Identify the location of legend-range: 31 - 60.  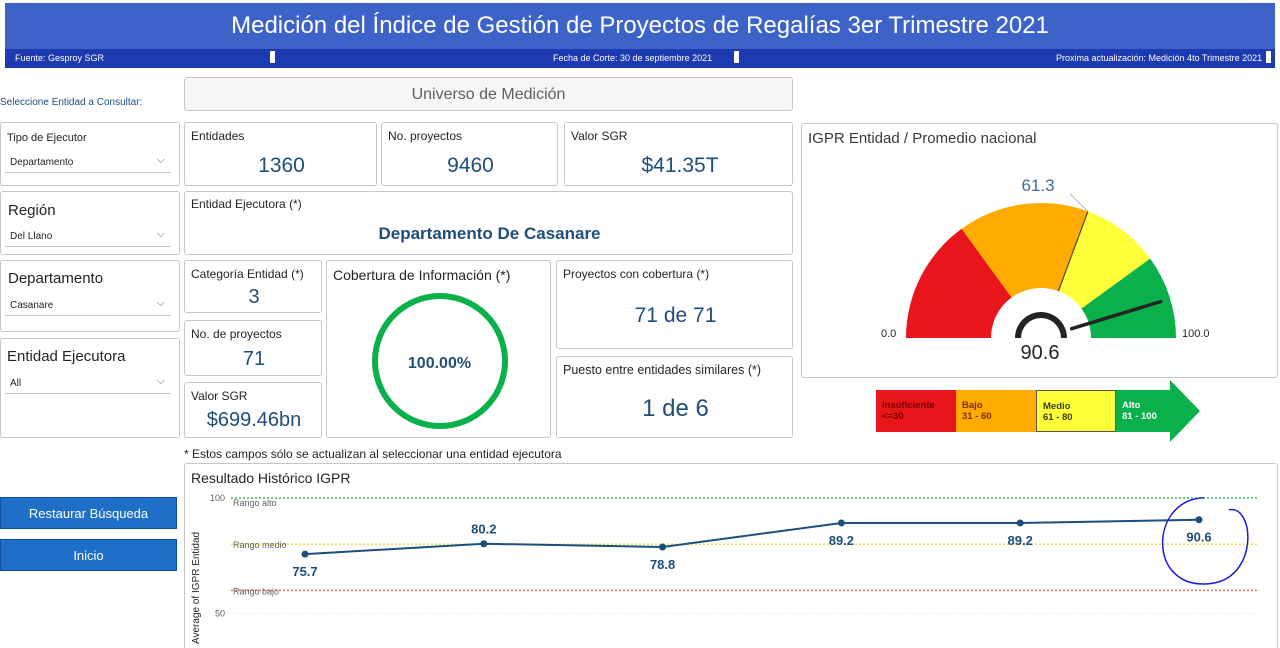
(977, 416).